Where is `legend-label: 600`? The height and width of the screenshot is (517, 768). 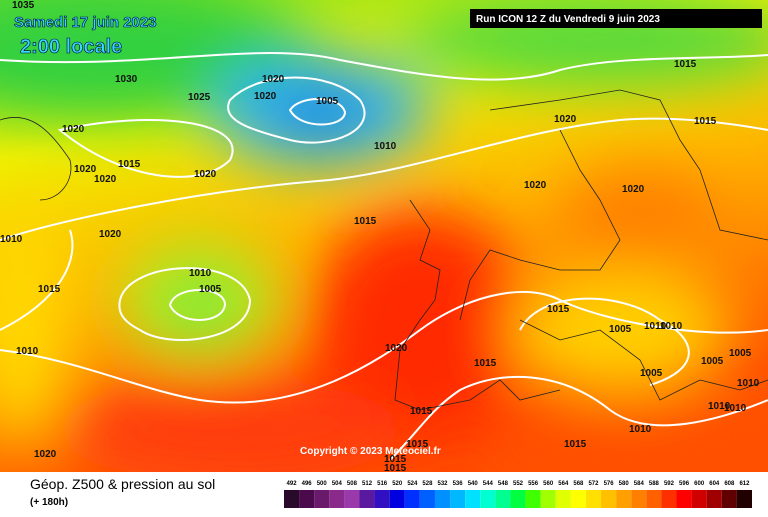 legend-label: 600 is located at coordinates (699, 484).